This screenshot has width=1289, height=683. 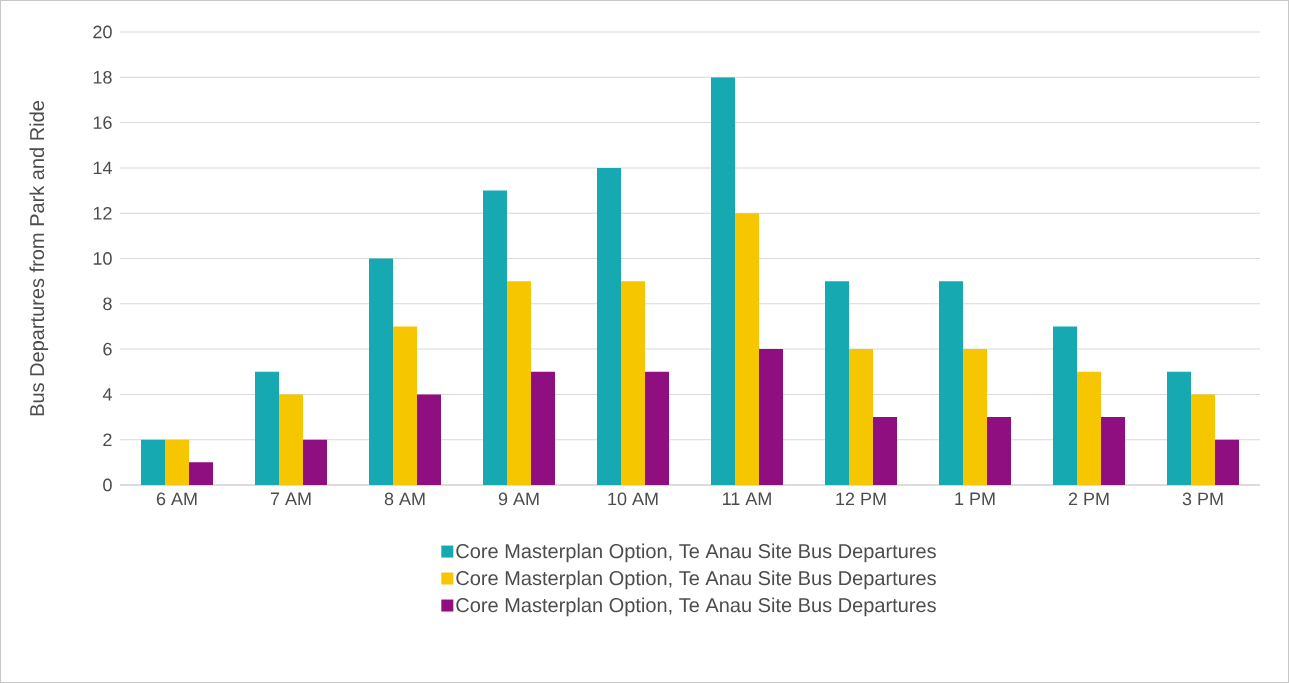 I want to click on y-tick-label: 12, so click(x=102, y=213).